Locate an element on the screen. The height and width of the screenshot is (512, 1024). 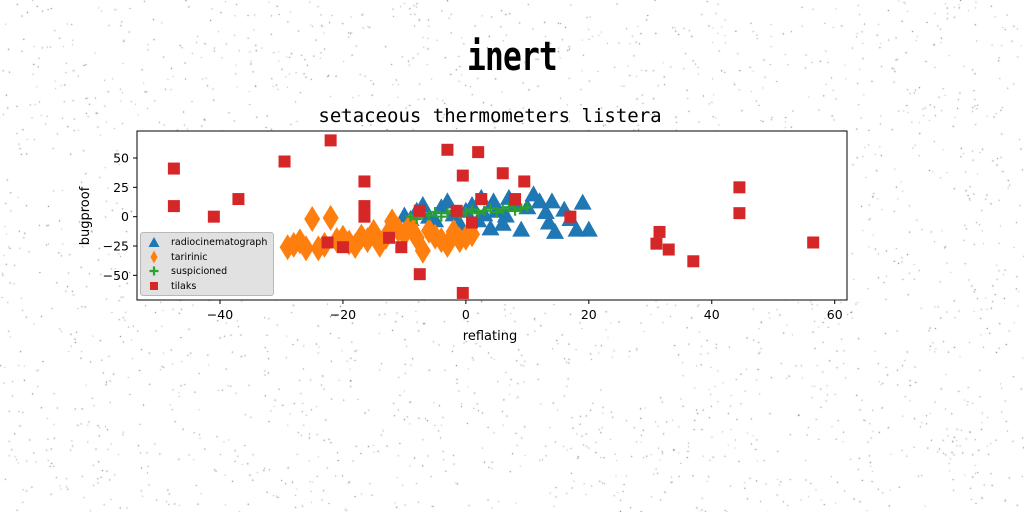
x-tick-label: 0 is located at coordinates (466, 314).